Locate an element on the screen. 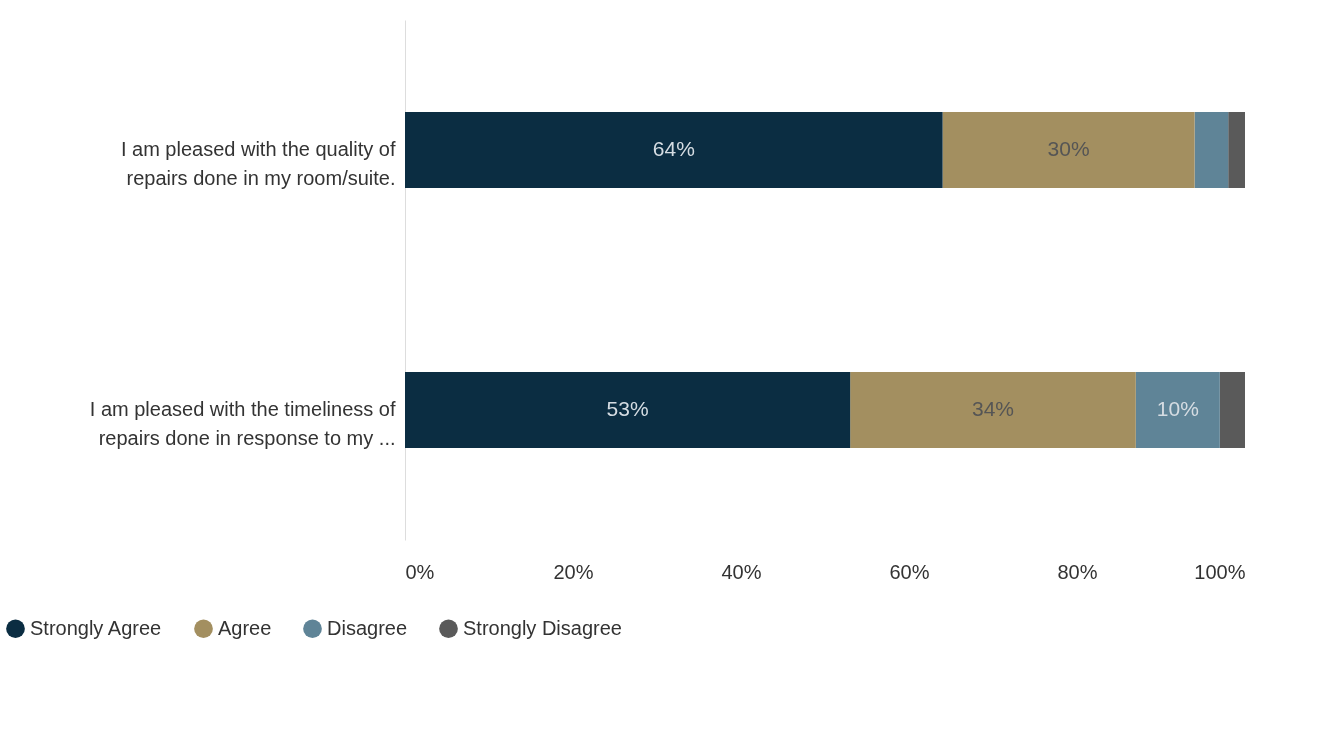 The image size is (1334, 730). legend-label: Disagree is located at coordinates (367, 627).